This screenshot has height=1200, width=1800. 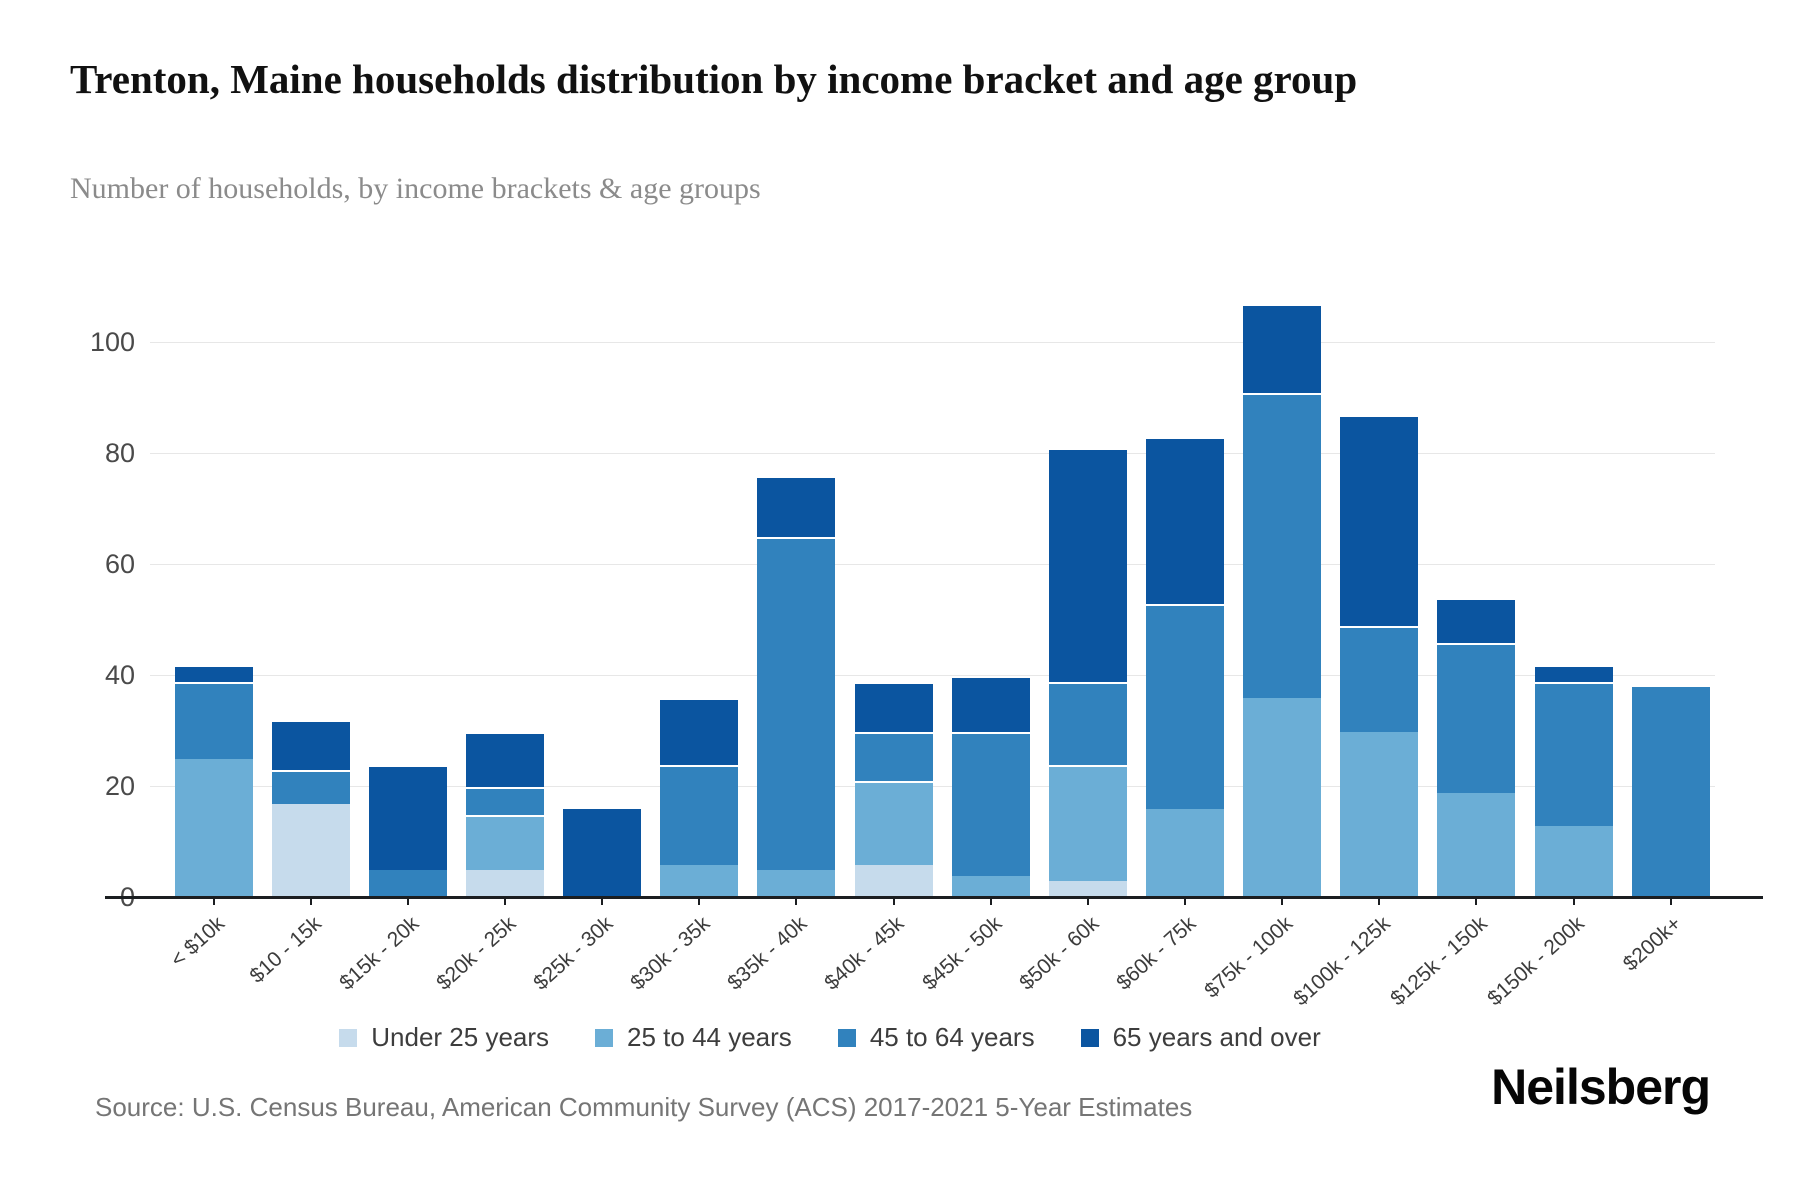 I want to click on bar-$60k - 75k, so click(x=1185, y=667).